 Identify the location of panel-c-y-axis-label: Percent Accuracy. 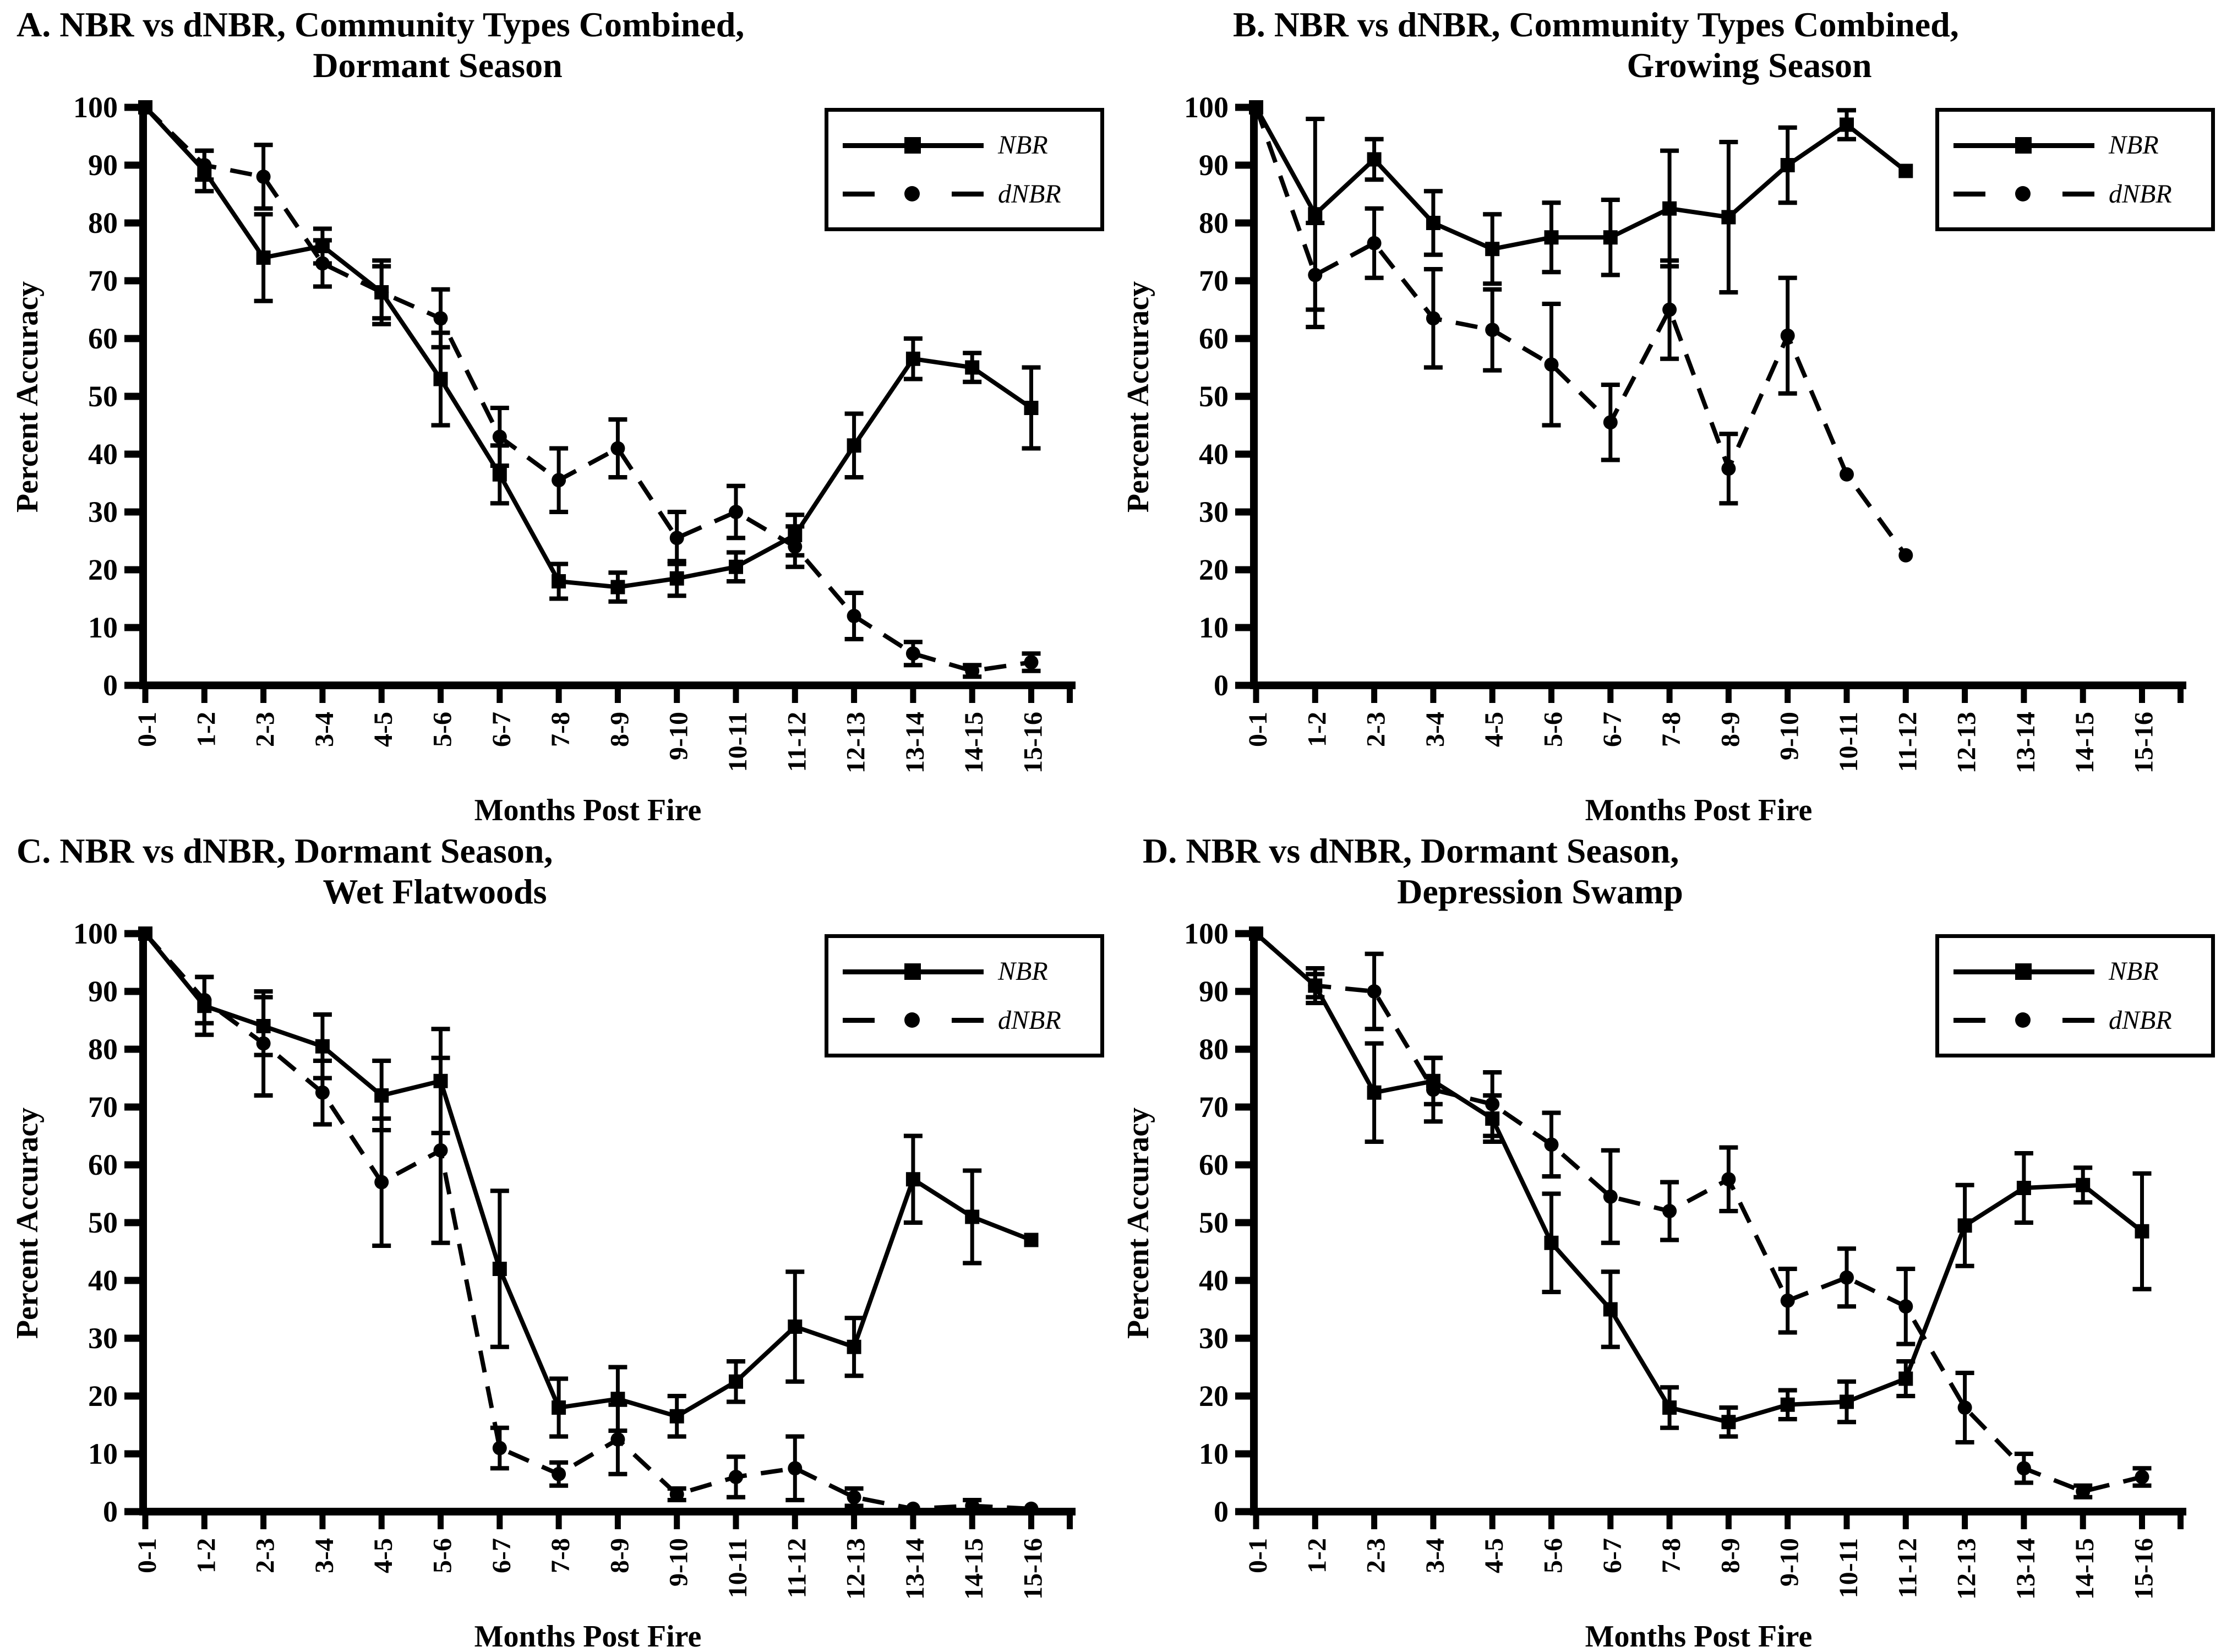
(27, 1223).